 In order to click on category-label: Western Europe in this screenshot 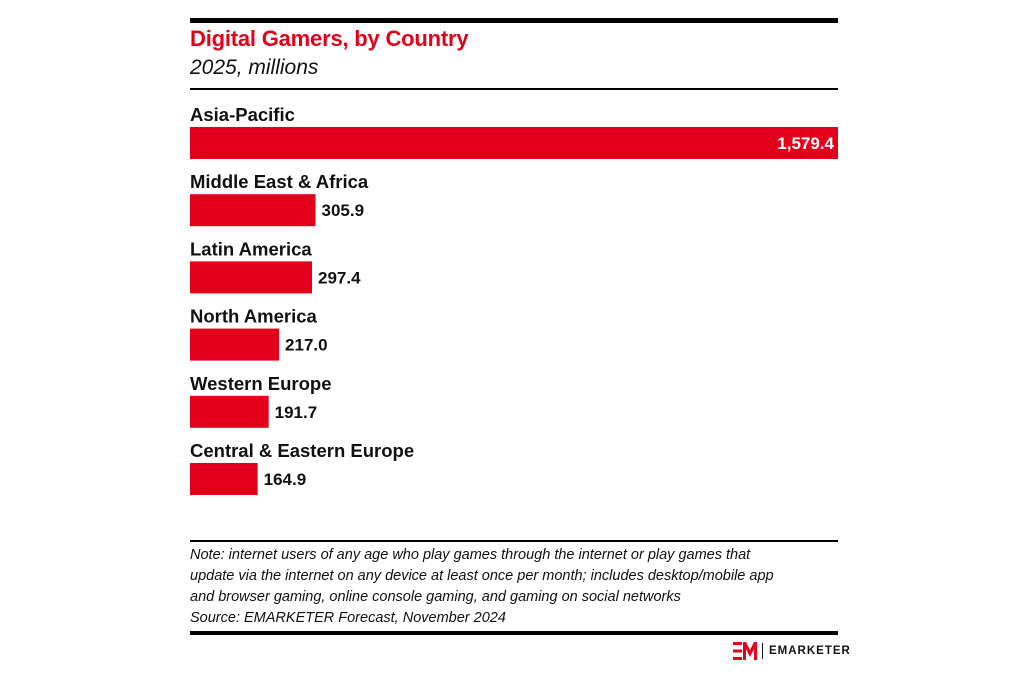, I will do `click(261, 383)`.